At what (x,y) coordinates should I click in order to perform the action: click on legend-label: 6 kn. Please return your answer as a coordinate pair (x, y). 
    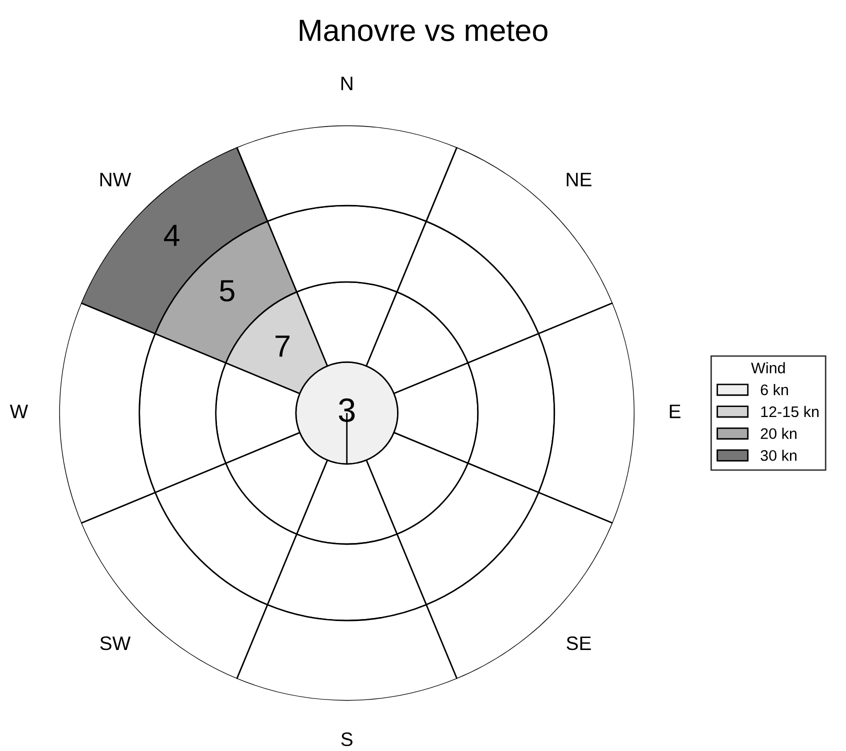
    Looking at the image, I should click on (774, 390).